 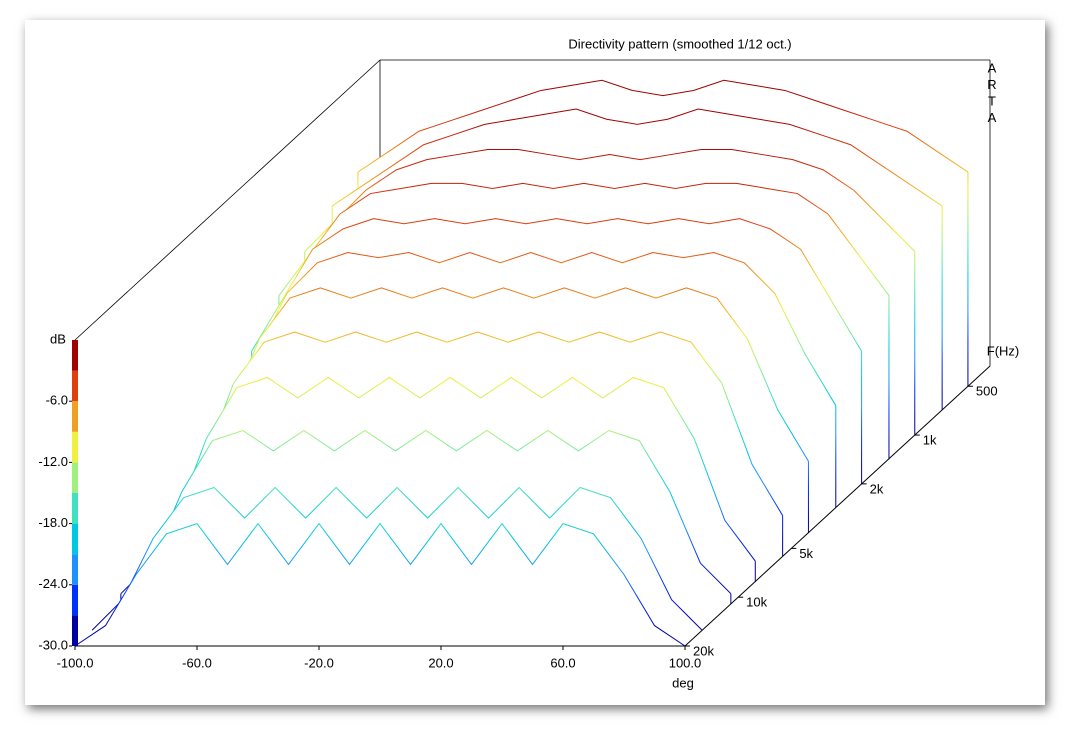 What do you see at coordinates (75, 662) in the screenshot?
I see `x-tick-label: -100.0` at bounding box center [75, 662].